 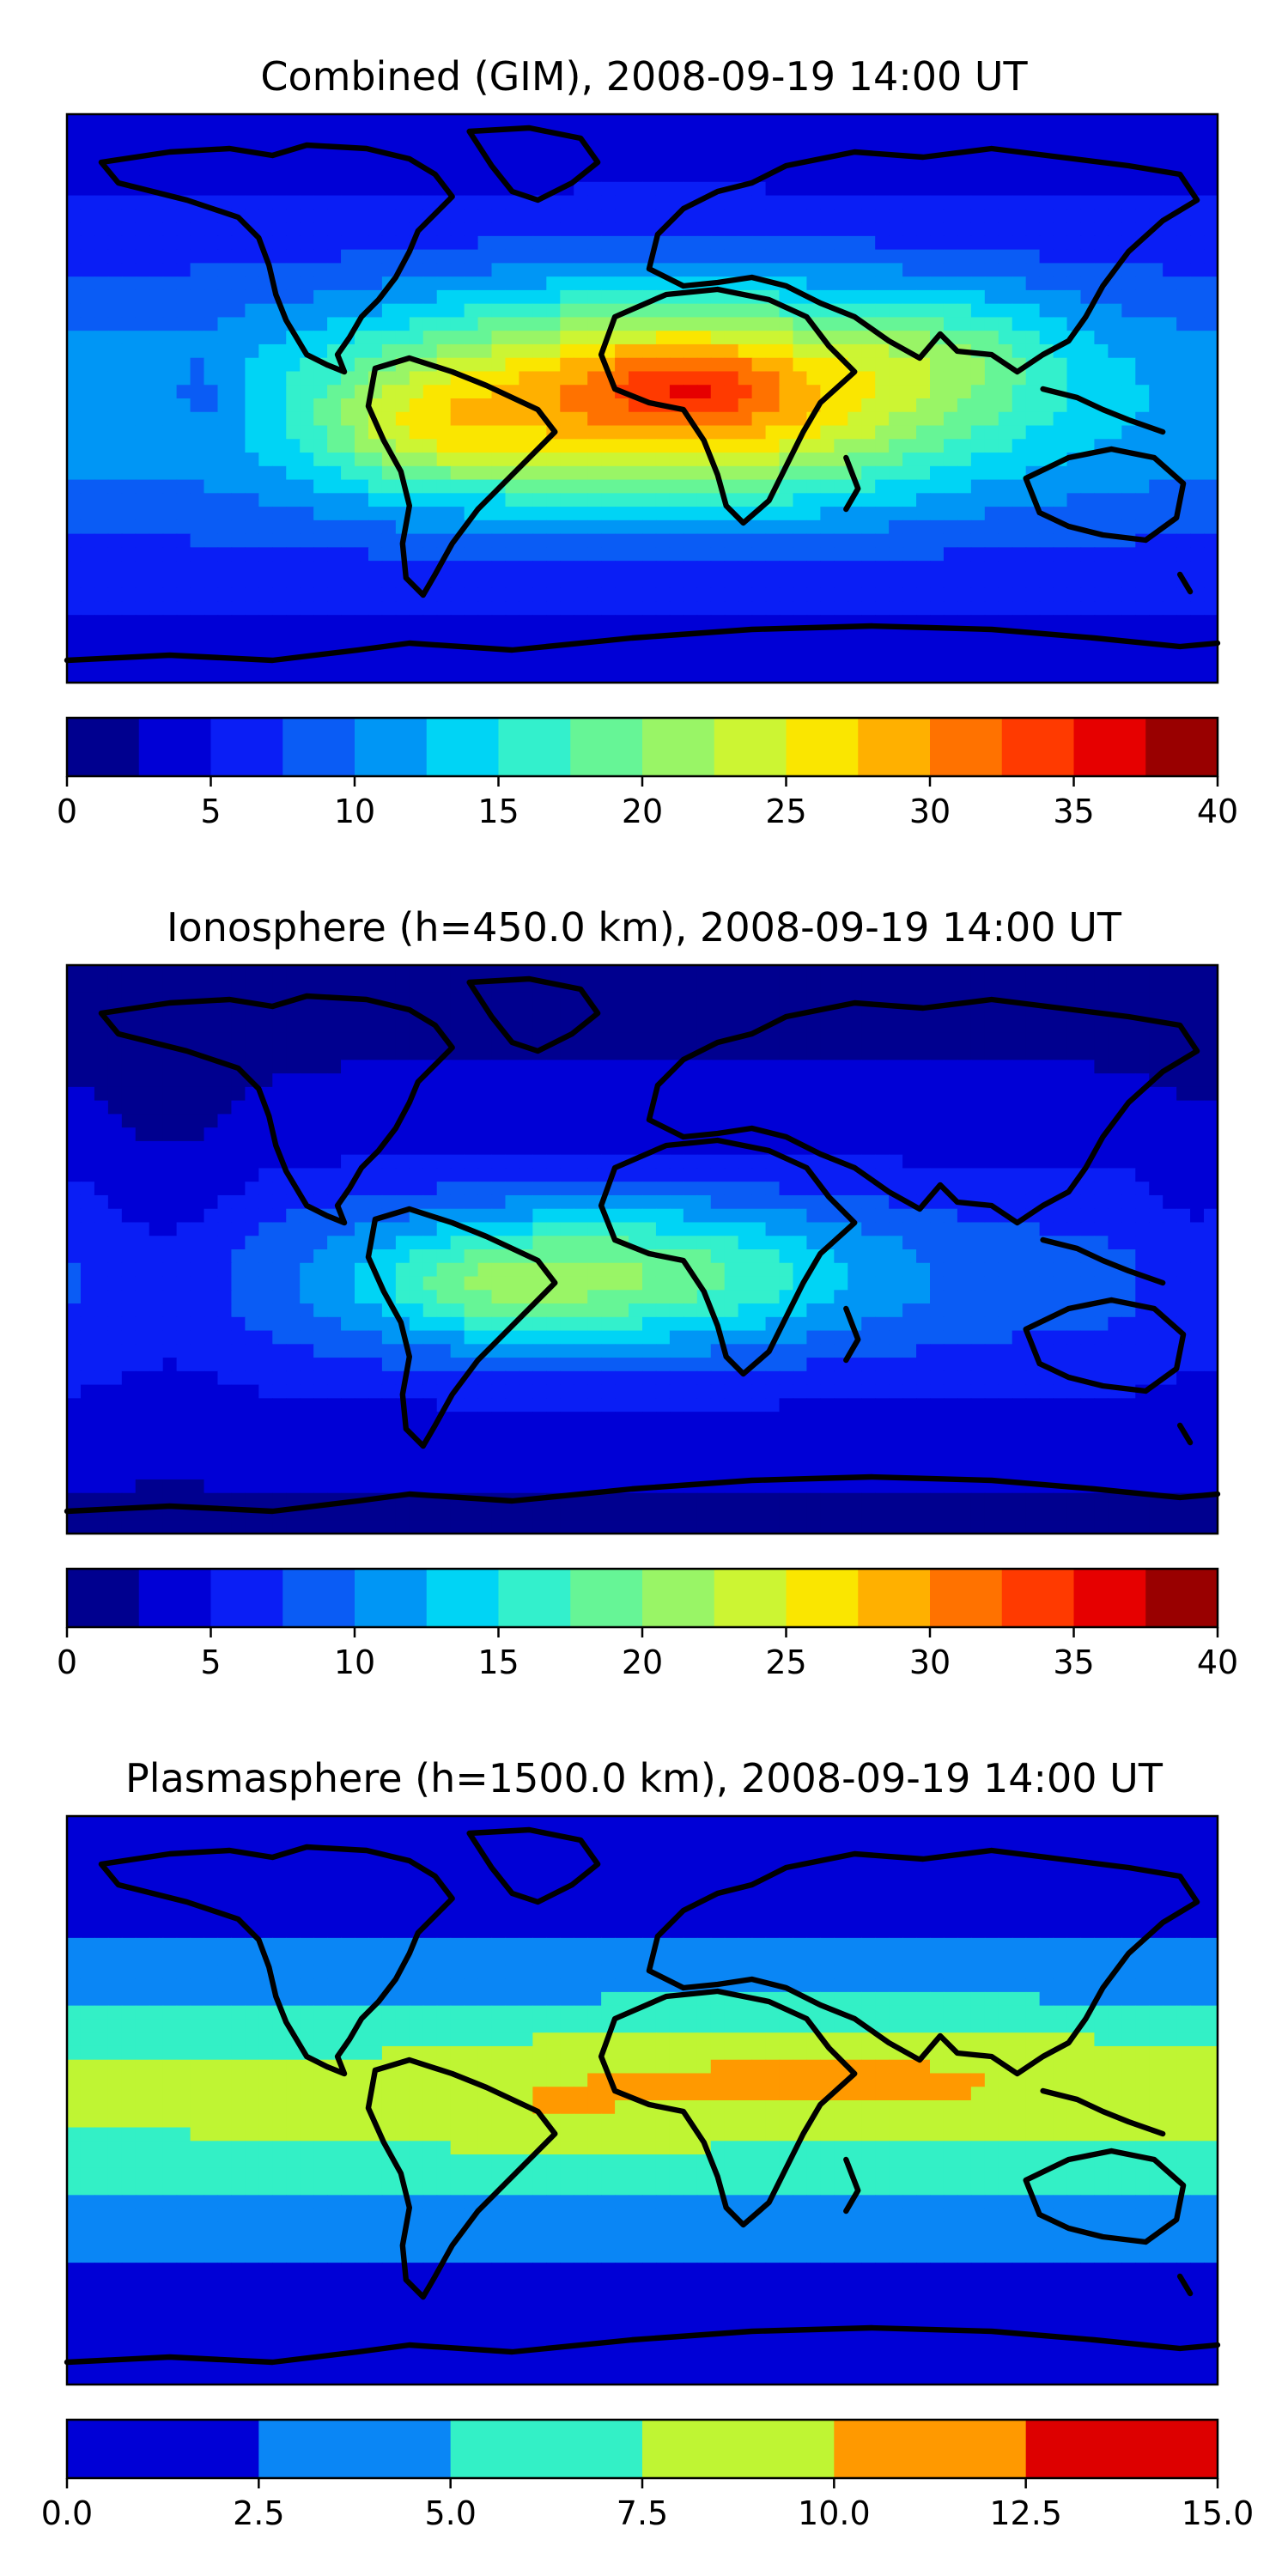 I want to click on colorbar-segment, so click(x=607, y=747).